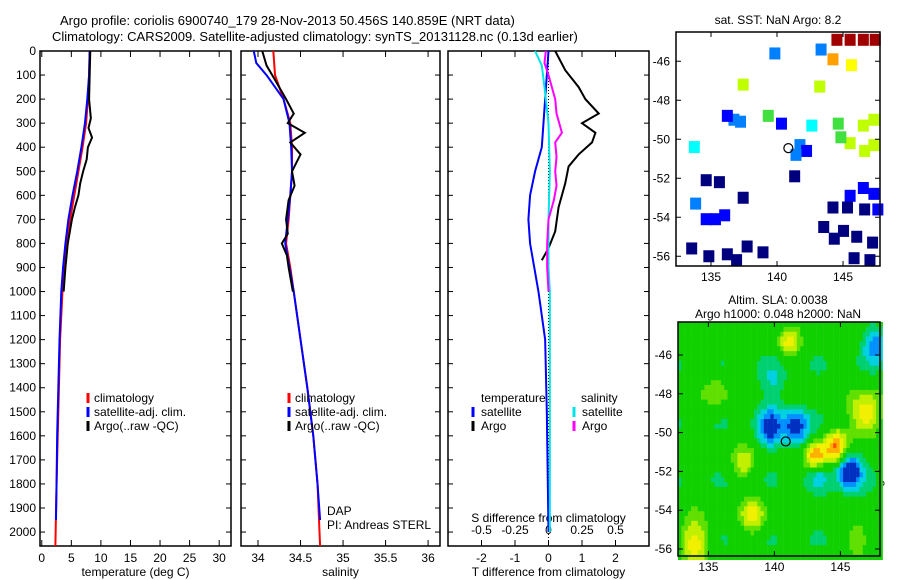  I want to click on sst-cell, so click(850, 39).